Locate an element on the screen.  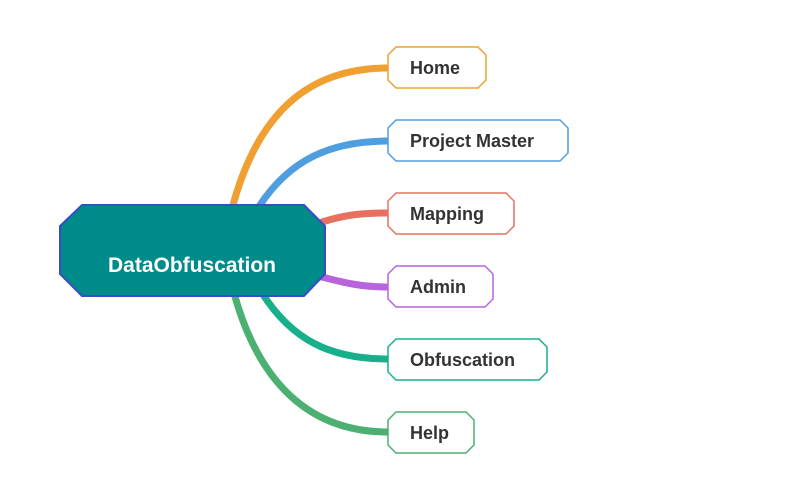
connector-obfuscation is located at coordinates (325, 326).